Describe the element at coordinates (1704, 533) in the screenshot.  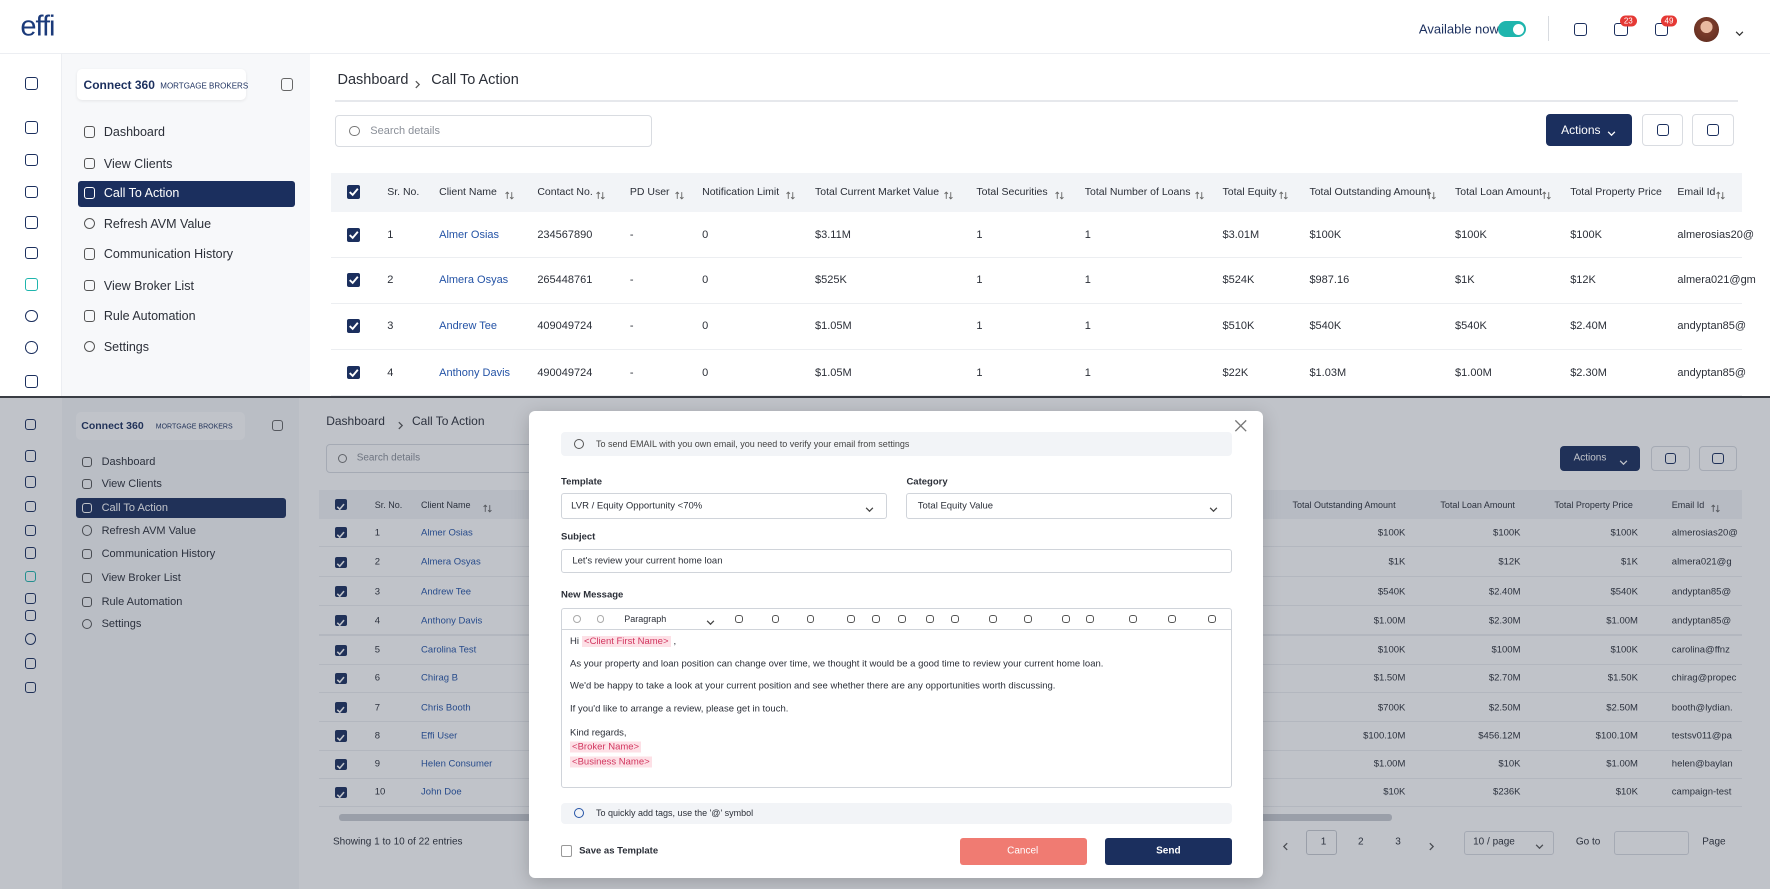
I see `cell: almerosias20@` at that location.